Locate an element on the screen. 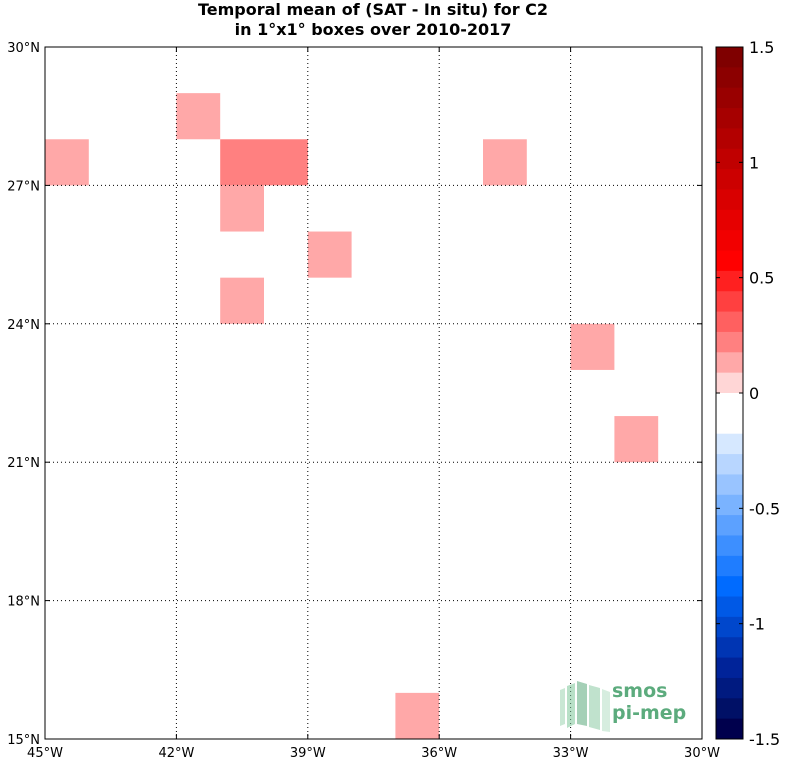 The image size is (786, 760). x-tick-label: 30°W is located at coordinates (702, 753).